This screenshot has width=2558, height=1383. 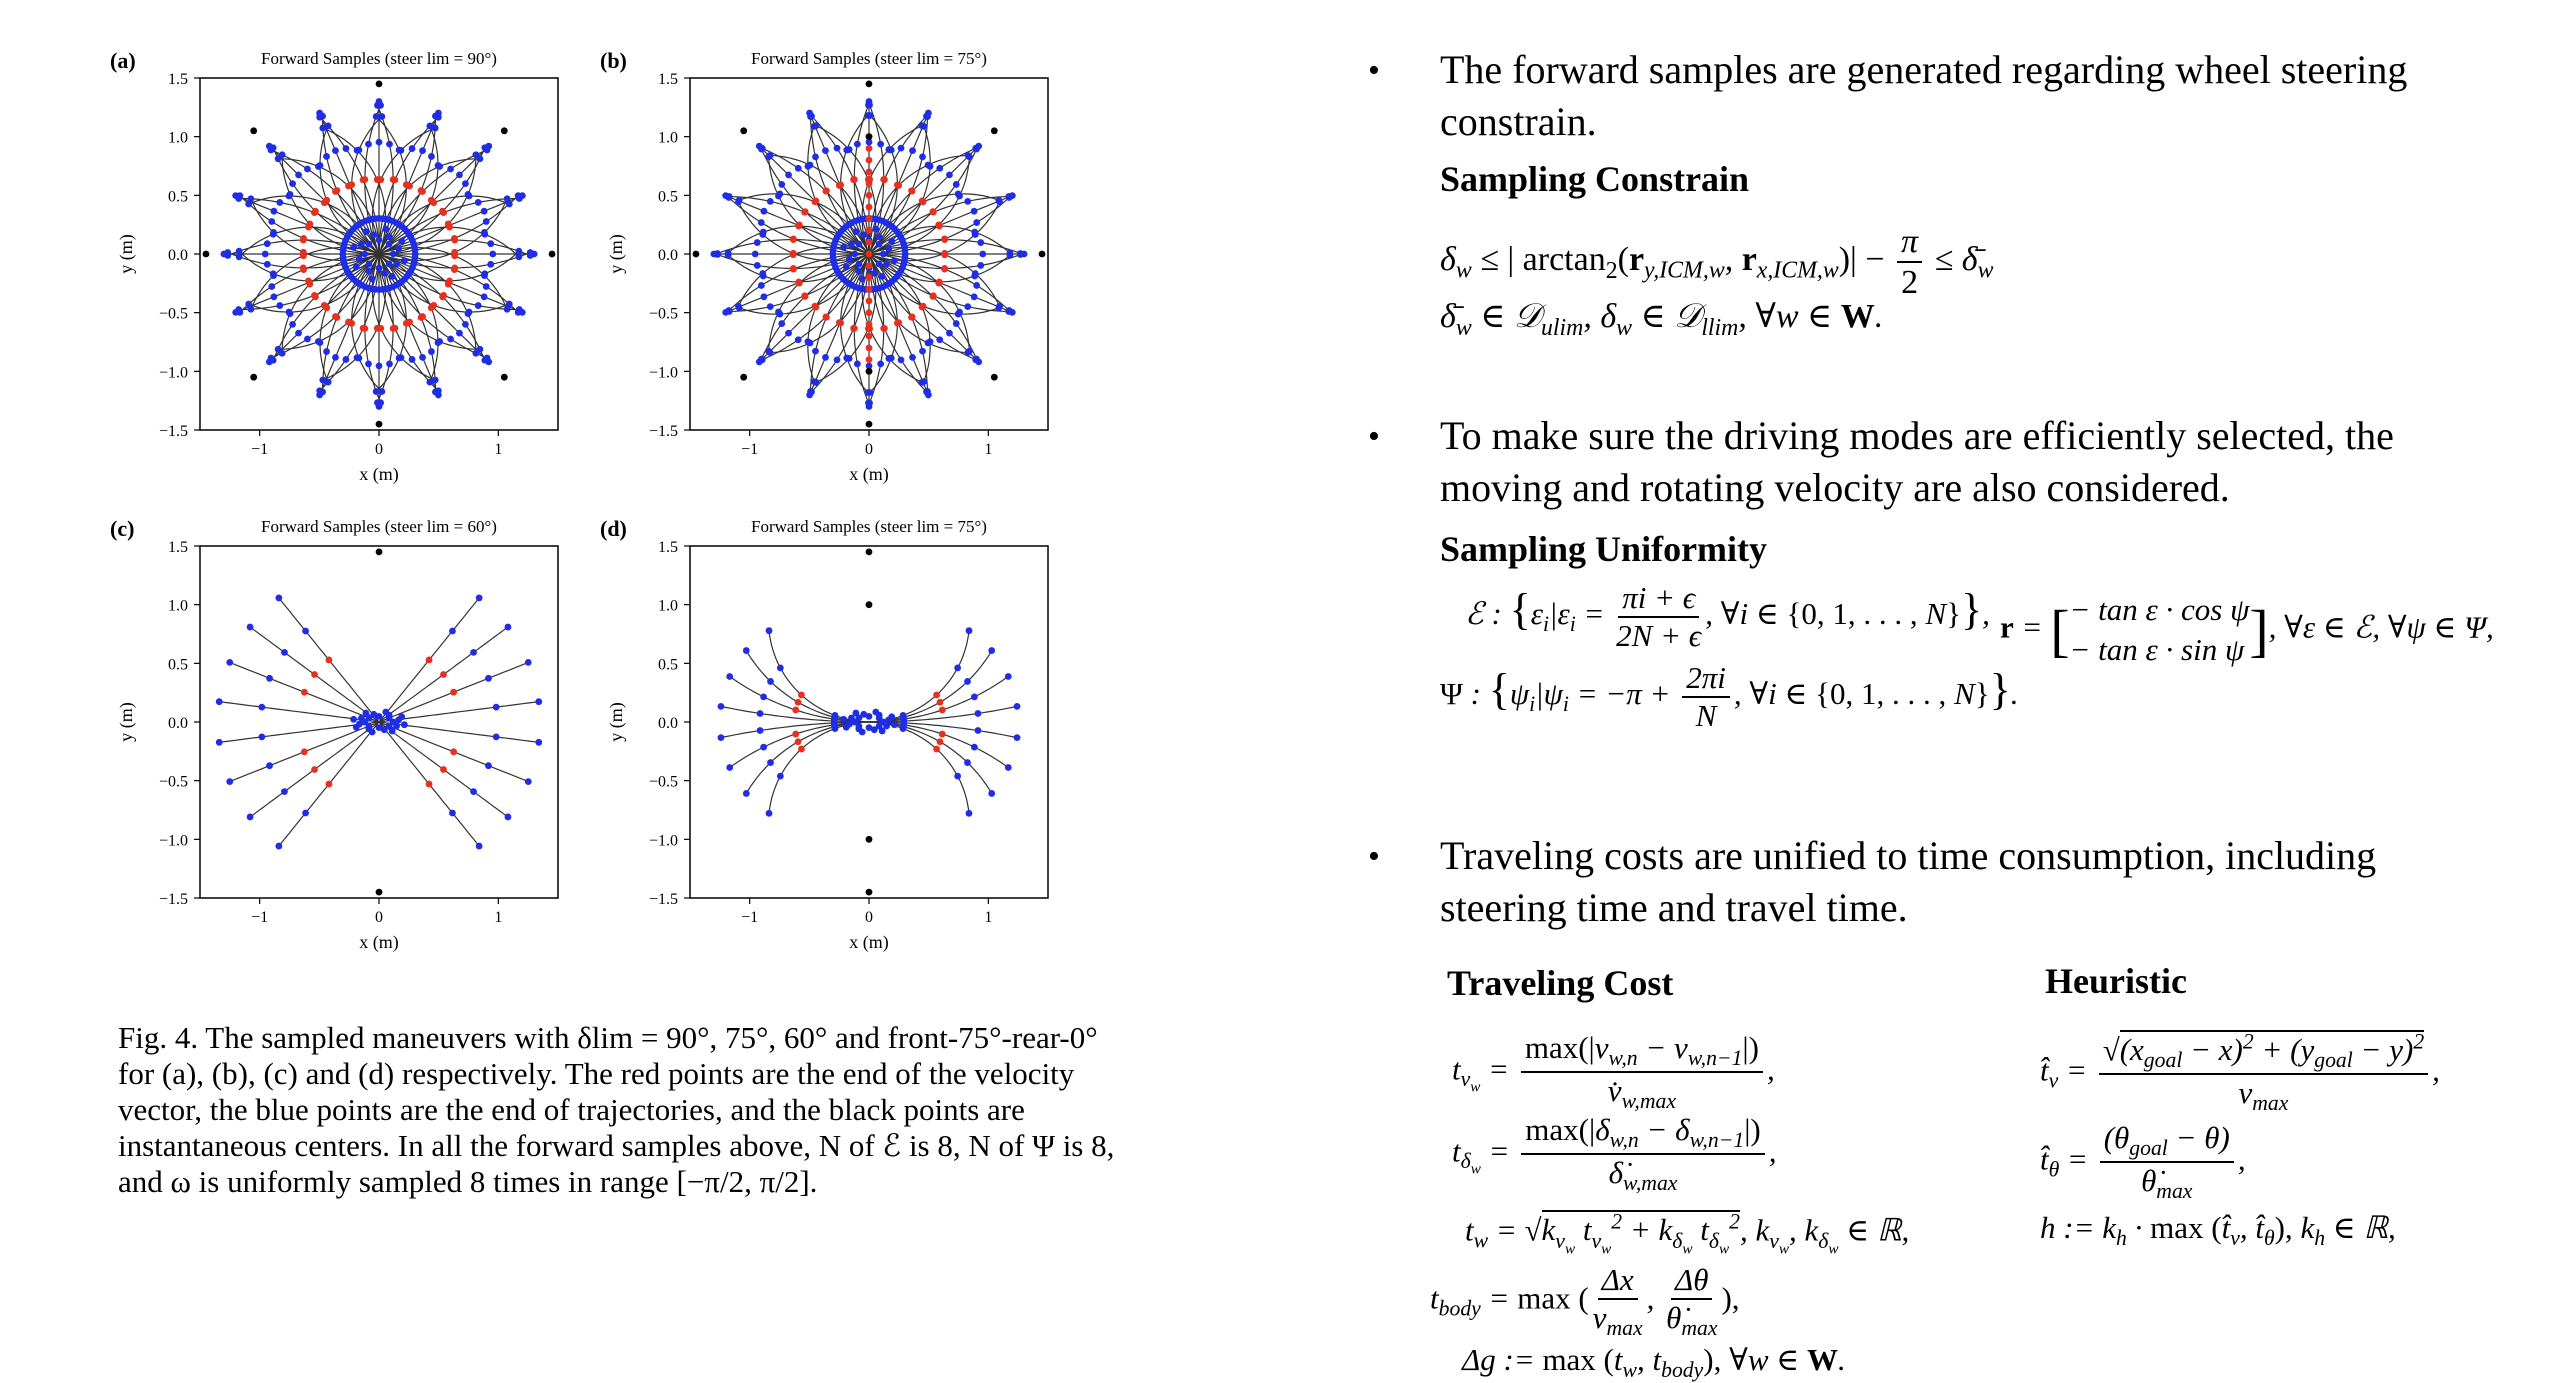 What do you see at coordinates (869, 526) in the screenshot?
I see `plot-title: Forward Samples (steer lim = 75°)` at bounding box center [869, 526].